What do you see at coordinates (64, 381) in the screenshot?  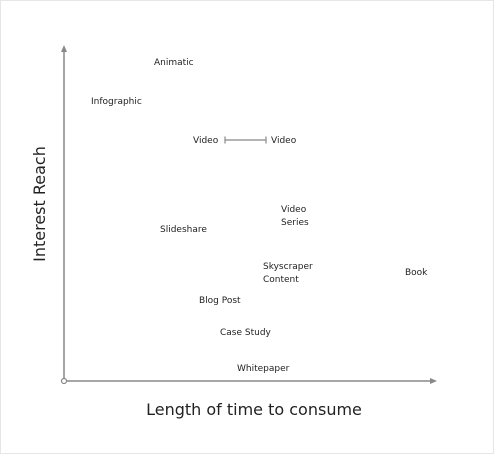 I see `axis-origin-marker` at bounding box center [64, 381].